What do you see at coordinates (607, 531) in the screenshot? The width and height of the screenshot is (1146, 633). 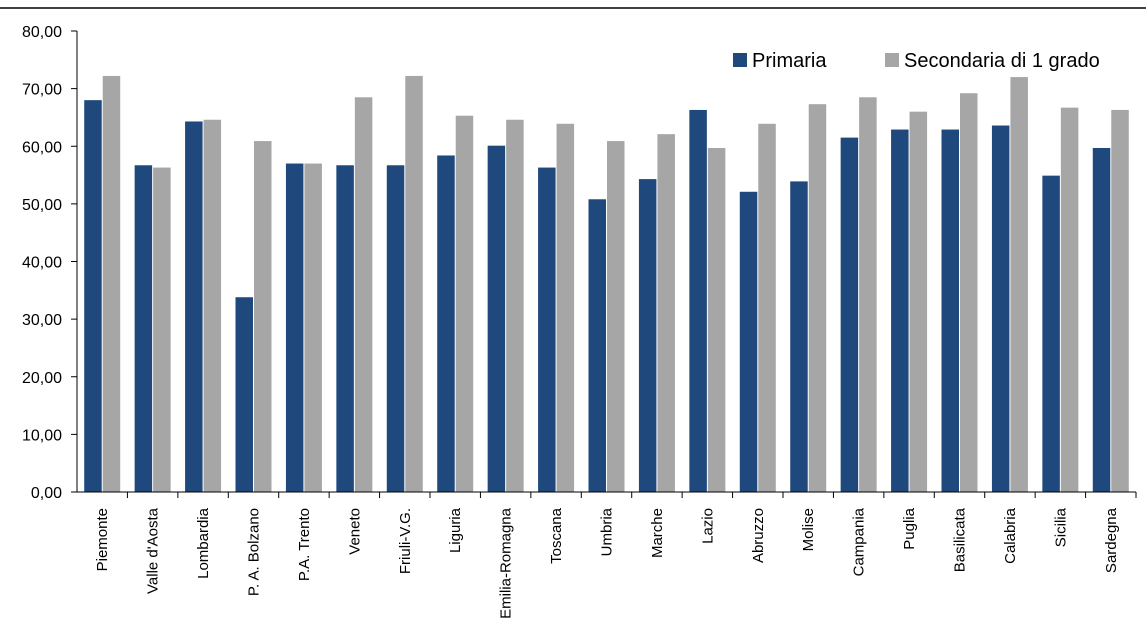 I see `x-tick-label: Umbria` at bounding box center [607, 531].